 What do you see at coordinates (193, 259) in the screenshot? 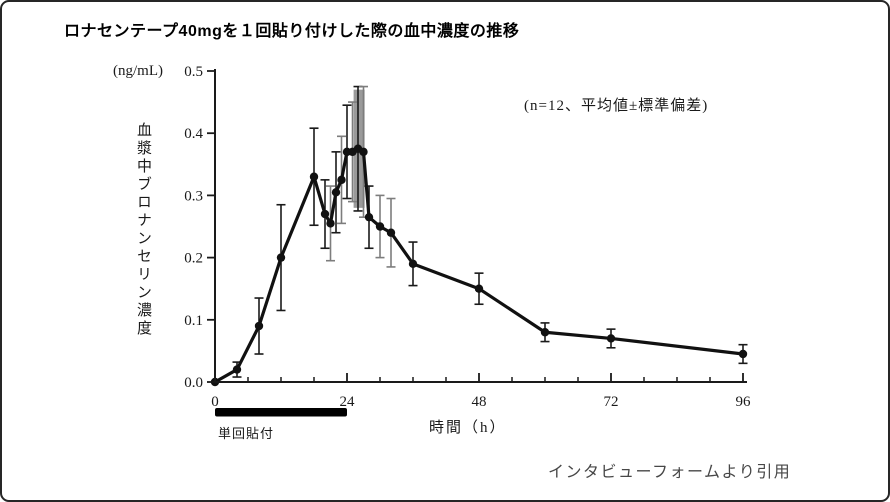
I see `y-tick-label: 0.2` at bounding box center [193, 259].